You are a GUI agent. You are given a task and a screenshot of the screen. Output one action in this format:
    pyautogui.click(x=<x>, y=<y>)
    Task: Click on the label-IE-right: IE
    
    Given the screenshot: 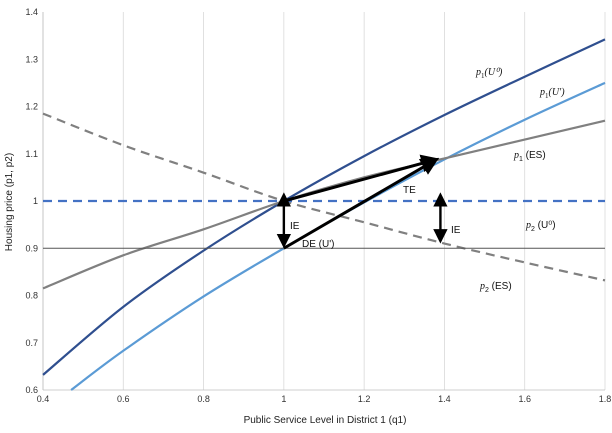 What is the action you would take?
    pyautogui.click(x=456, y=230)
    